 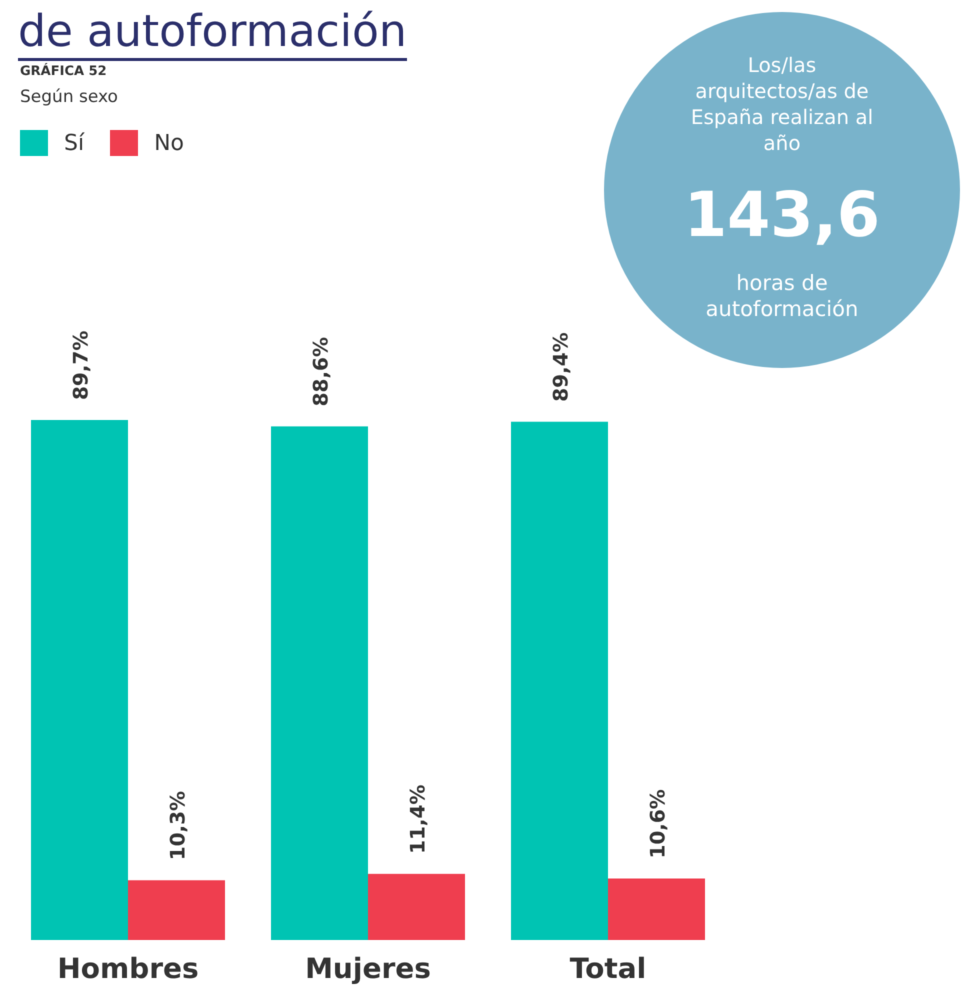 What do you see at coordinates (169, 143) in the screenshot?
I see `legend-label: No` at bounding box center [169, 143].